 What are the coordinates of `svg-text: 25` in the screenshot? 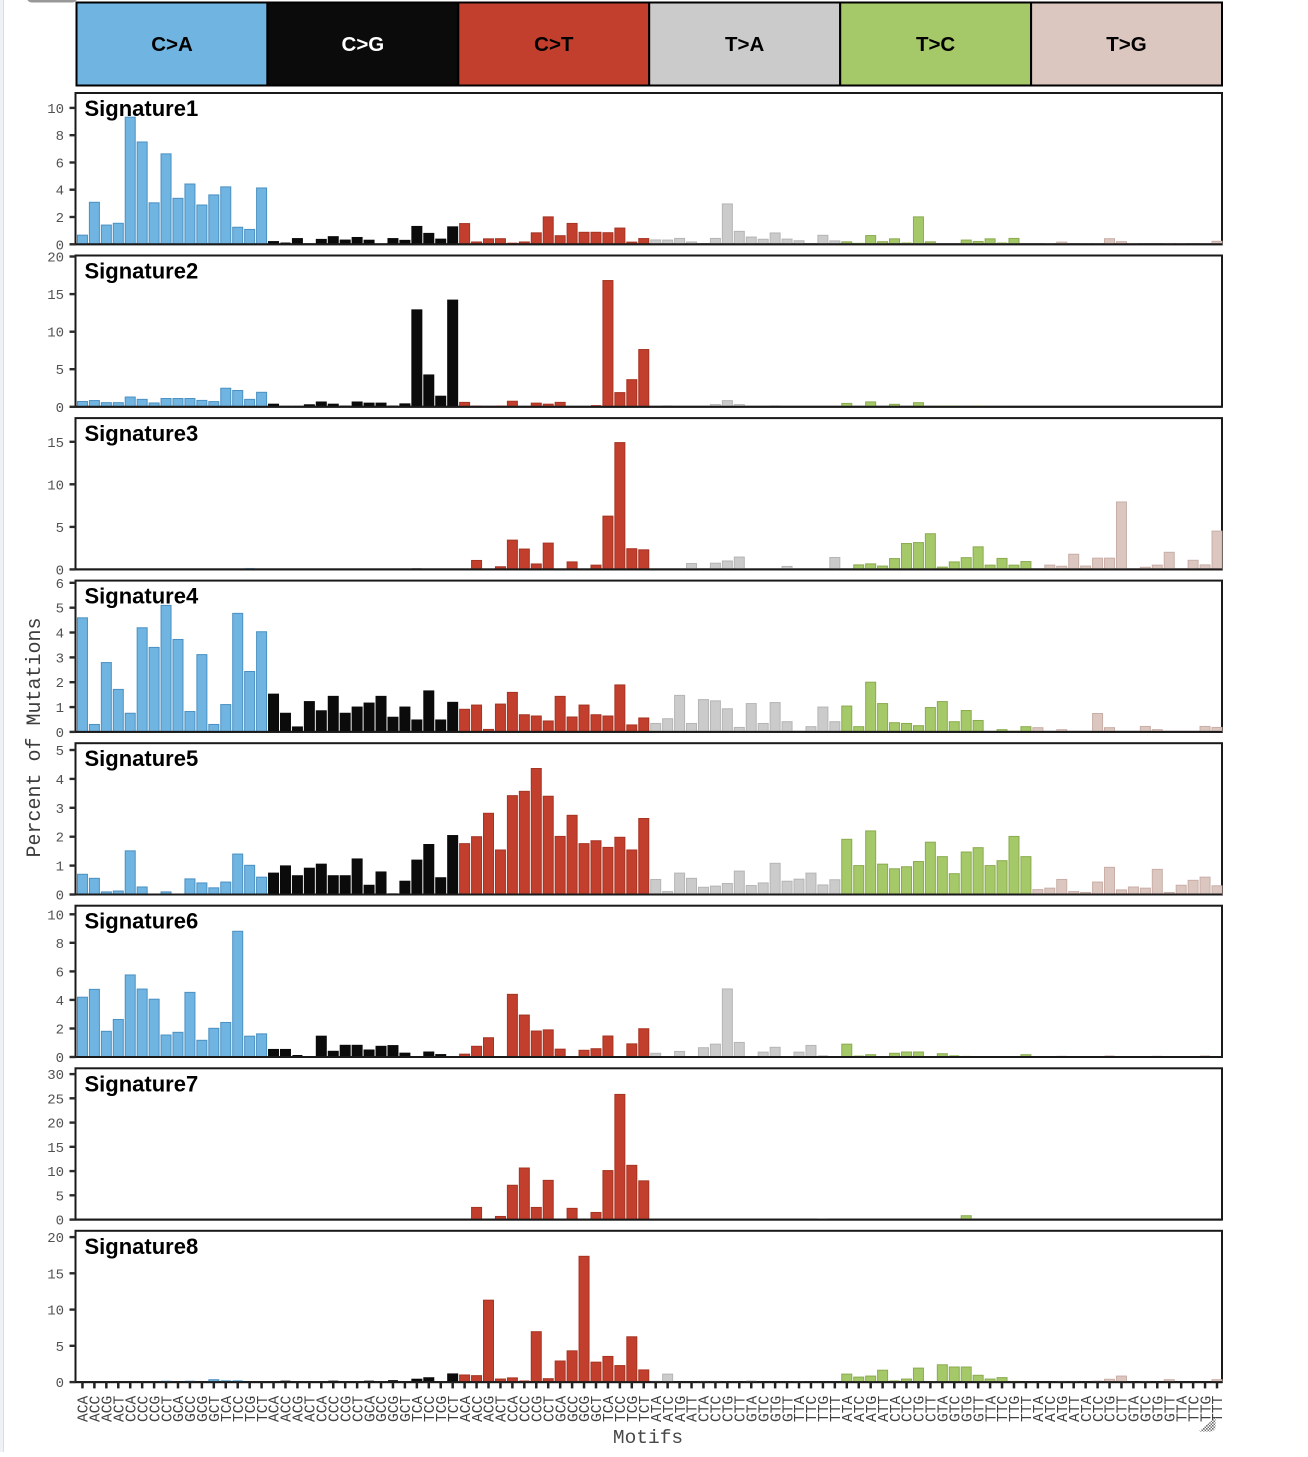 It's located at (55, 1100).